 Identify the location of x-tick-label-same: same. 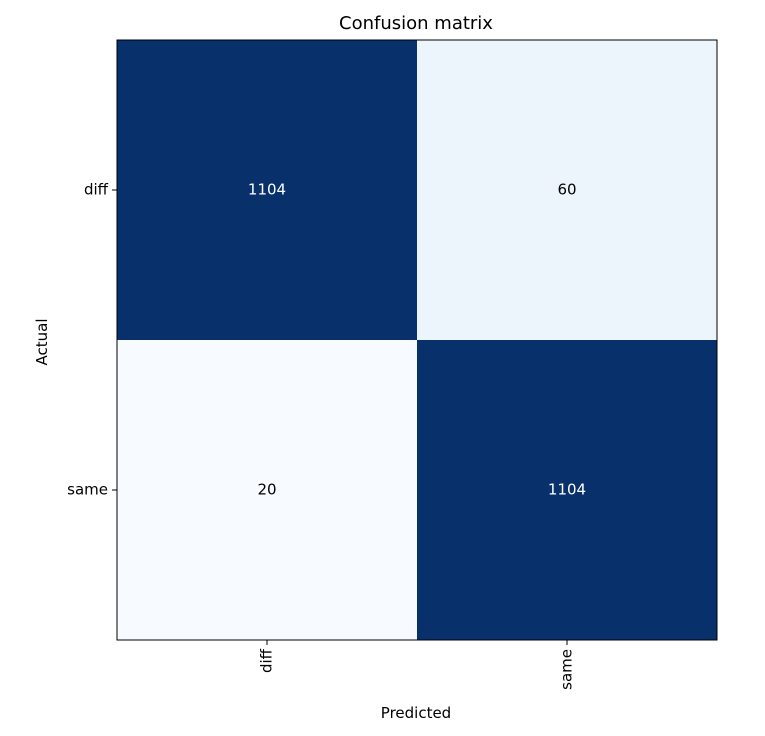
(567, 669).